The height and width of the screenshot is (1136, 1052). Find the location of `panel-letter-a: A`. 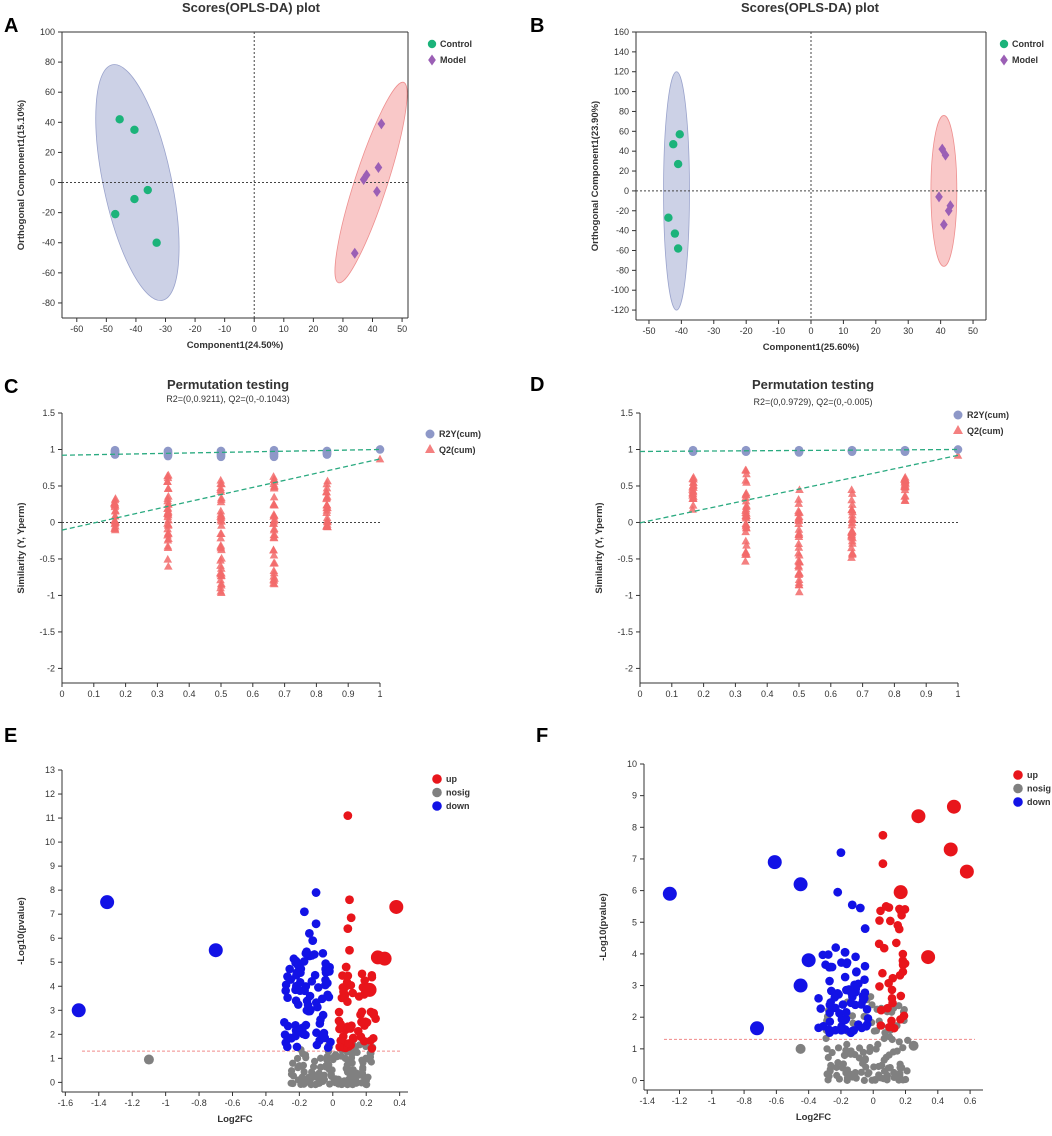

panel-letter-a: A is located at coordinates (11, 26).